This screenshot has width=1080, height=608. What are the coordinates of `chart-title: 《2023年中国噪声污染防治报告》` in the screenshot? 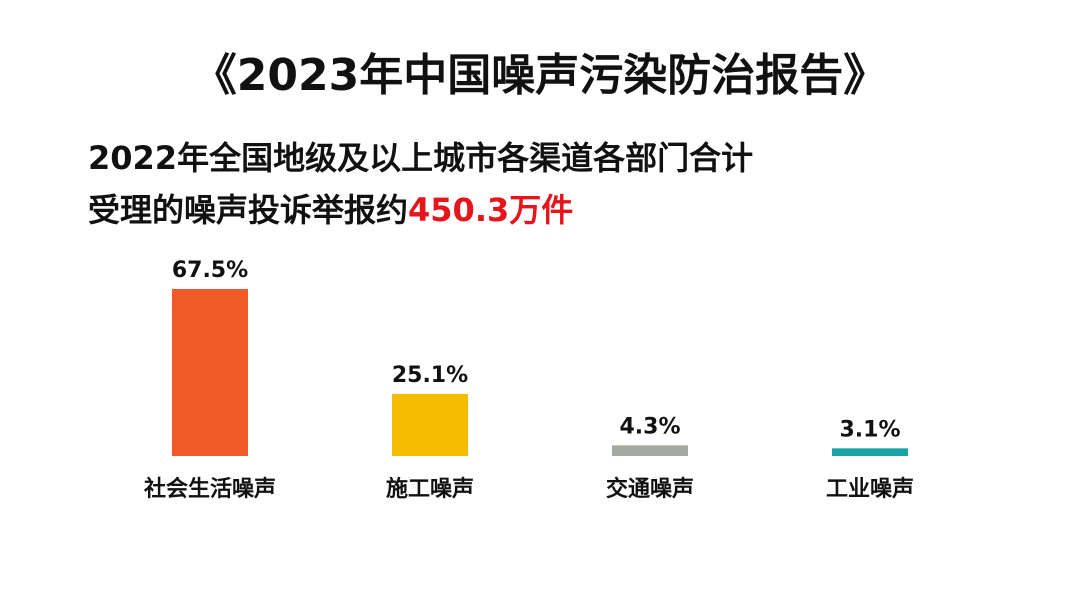 It's located at (540, 75).